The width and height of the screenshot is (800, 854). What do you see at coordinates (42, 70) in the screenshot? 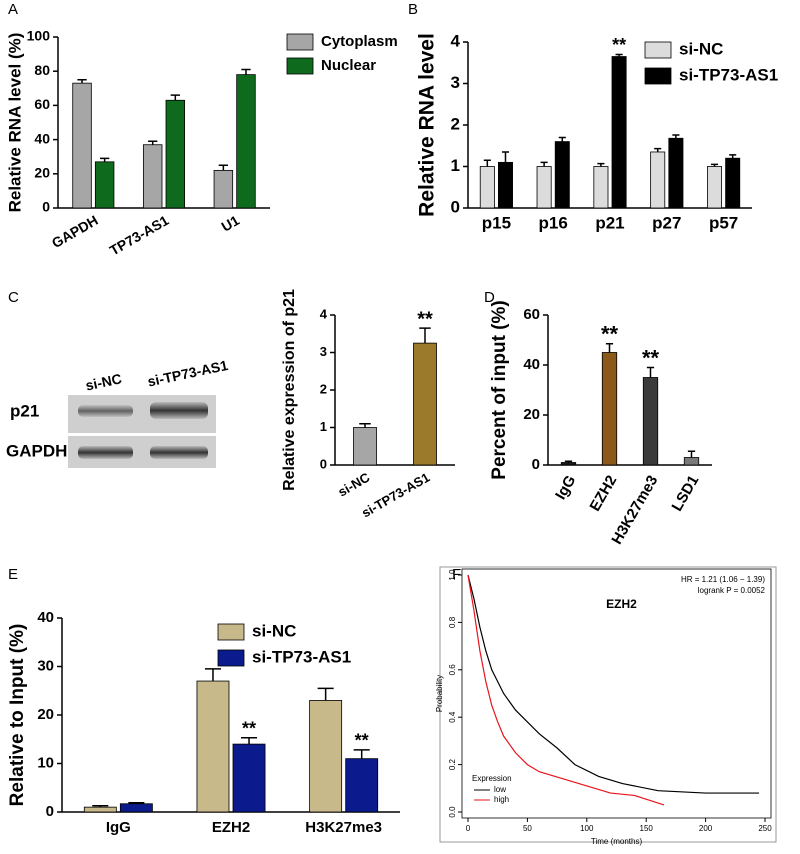
I see `y-tick-label: 80` at bounding box center [42, 70].